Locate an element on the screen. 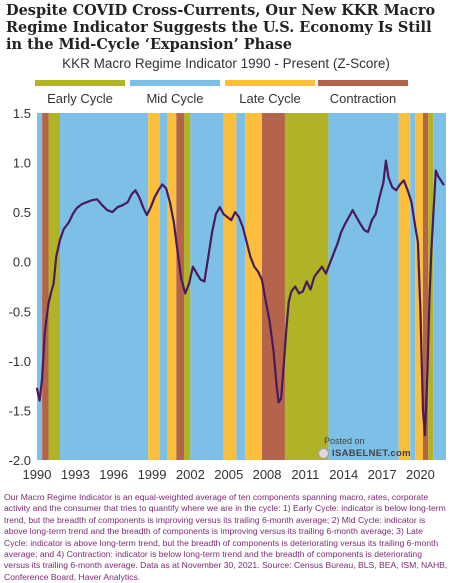 The width and height of the screenshot is (452, 583). y-tick-label: -0.5 is located at coordinates (20, 311).